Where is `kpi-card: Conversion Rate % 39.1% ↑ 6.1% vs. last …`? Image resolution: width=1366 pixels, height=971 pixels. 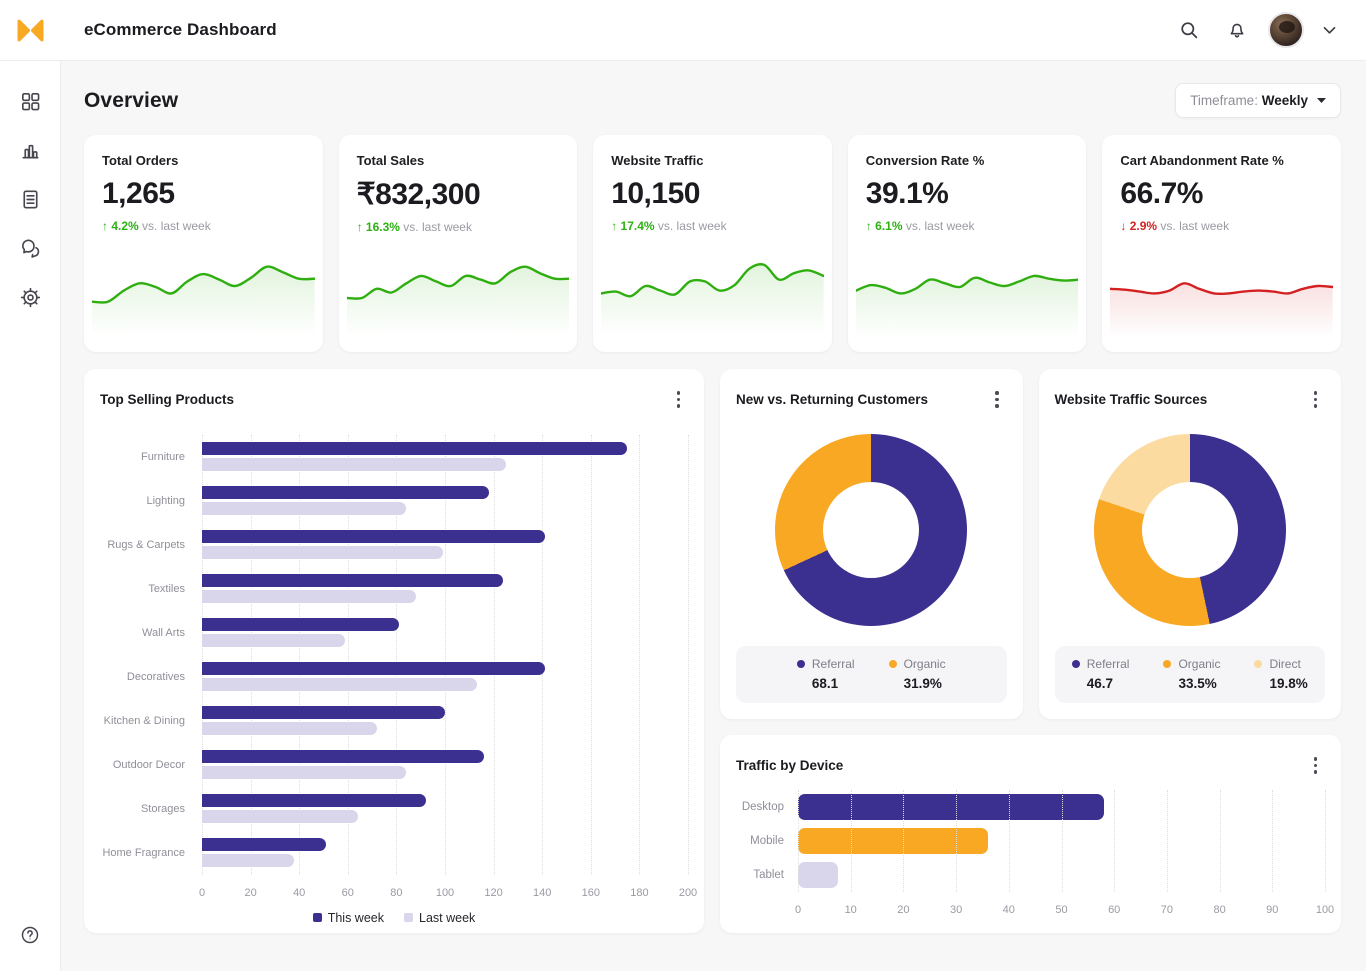
kpi-card: Conversion Rate % 39.1% ↑ 6.1% vs. last … is located at coordinates (967, 243).